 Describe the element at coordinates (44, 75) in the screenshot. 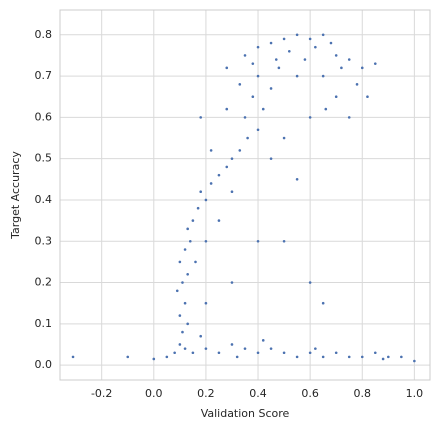

I see `y-tick-label: 0.7` at that location.